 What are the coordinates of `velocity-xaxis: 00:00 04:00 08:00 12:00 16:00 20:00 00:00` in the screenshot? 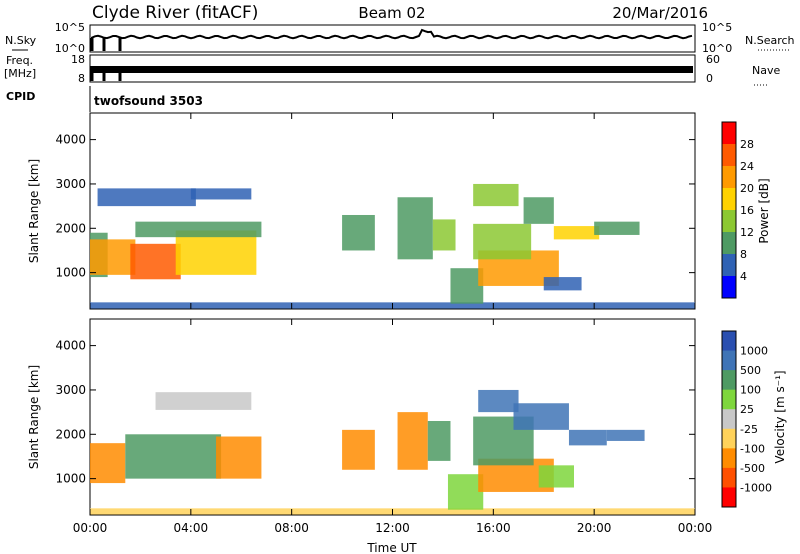 It's located at (393, 528).